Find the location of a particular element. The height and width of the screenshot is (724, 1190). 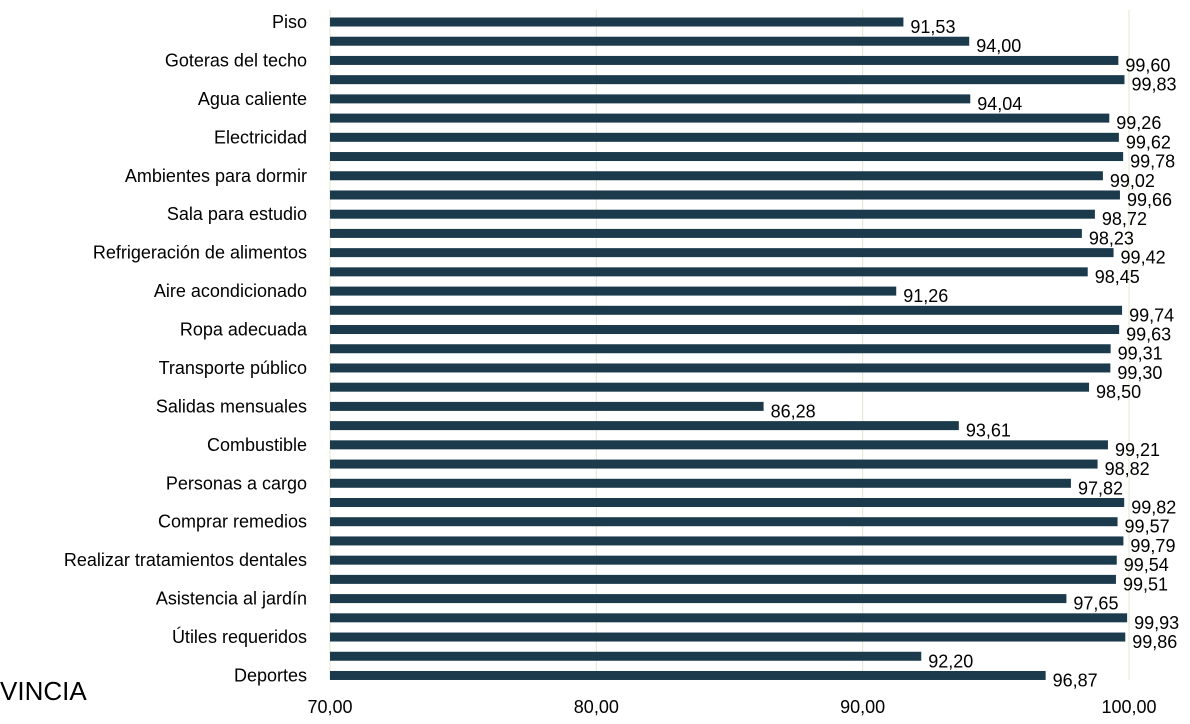

data-label: 99,26 is located at coordinates (1138, 123).